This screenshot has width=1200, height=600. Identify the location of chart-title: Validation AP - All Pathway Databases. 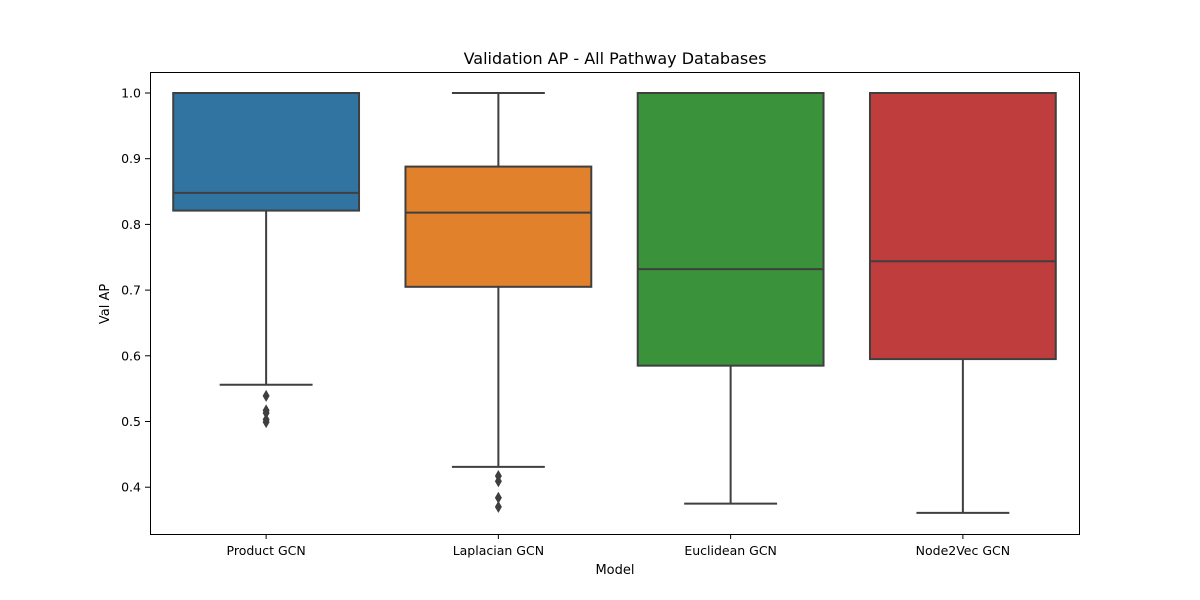
(615, 58).